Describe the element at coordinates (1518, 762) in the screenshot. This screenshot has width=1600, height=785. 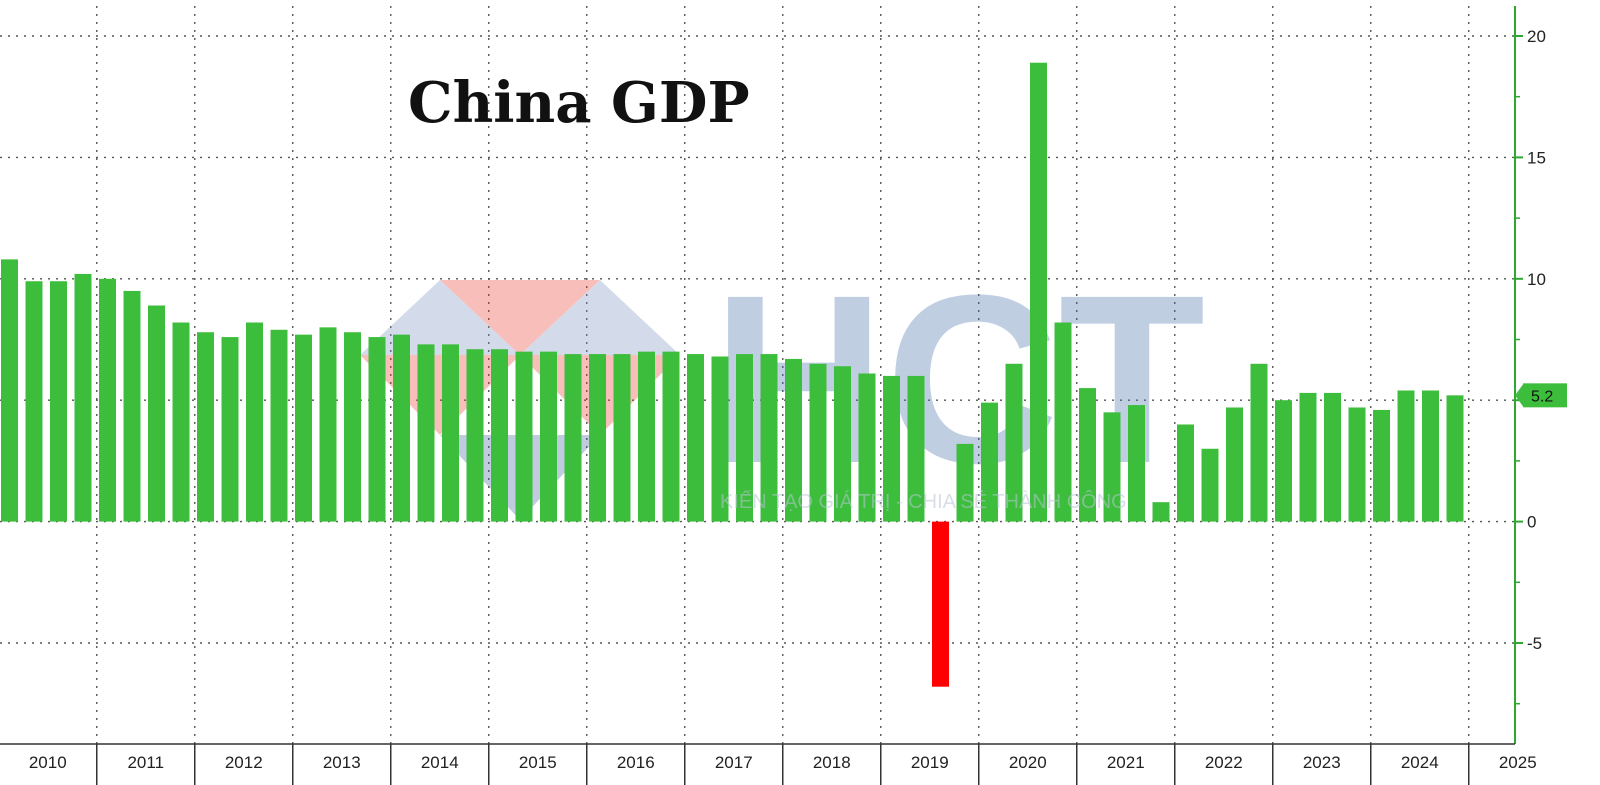
I see `x-tick-label: 2025` at that location.